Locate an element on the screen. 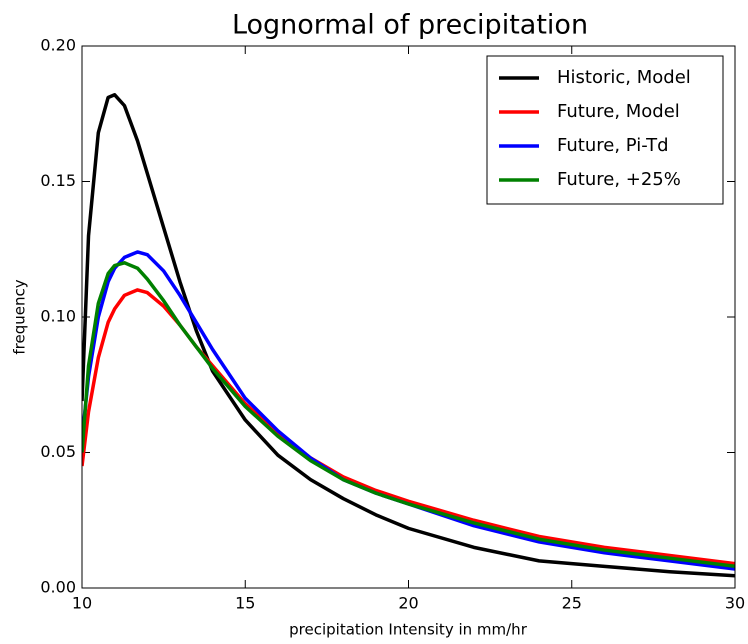  x-tick-label: 25 is located at coordinates (572, 603).